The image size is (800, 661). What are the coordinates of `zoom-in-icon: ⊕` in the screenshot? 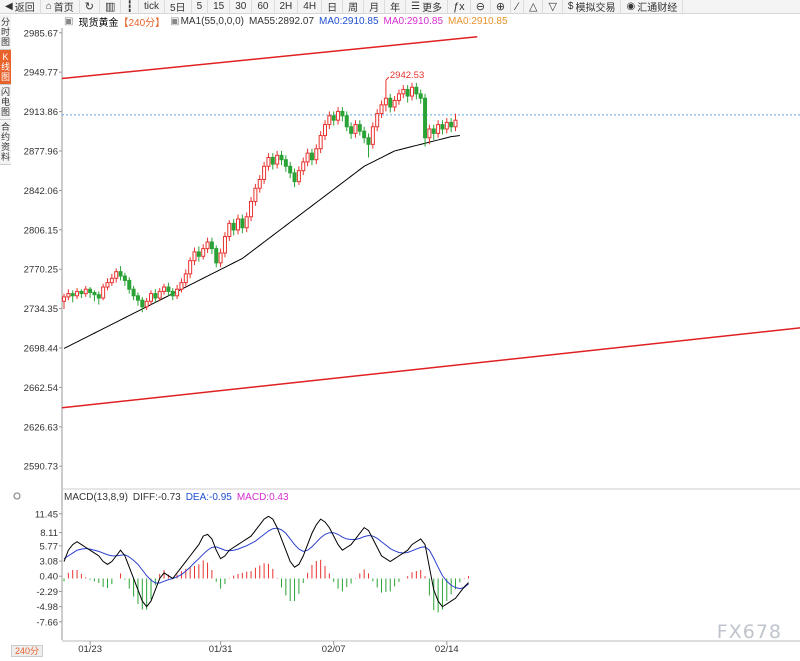 It's located at (500, 7).